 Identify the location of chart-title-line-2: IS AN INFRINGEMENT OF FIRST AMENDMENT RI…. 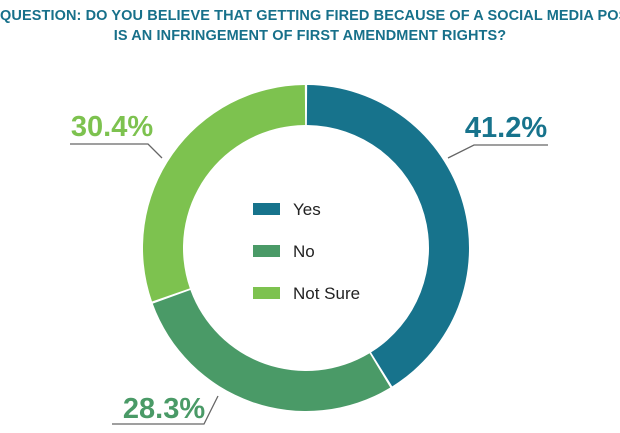
(310, 36).